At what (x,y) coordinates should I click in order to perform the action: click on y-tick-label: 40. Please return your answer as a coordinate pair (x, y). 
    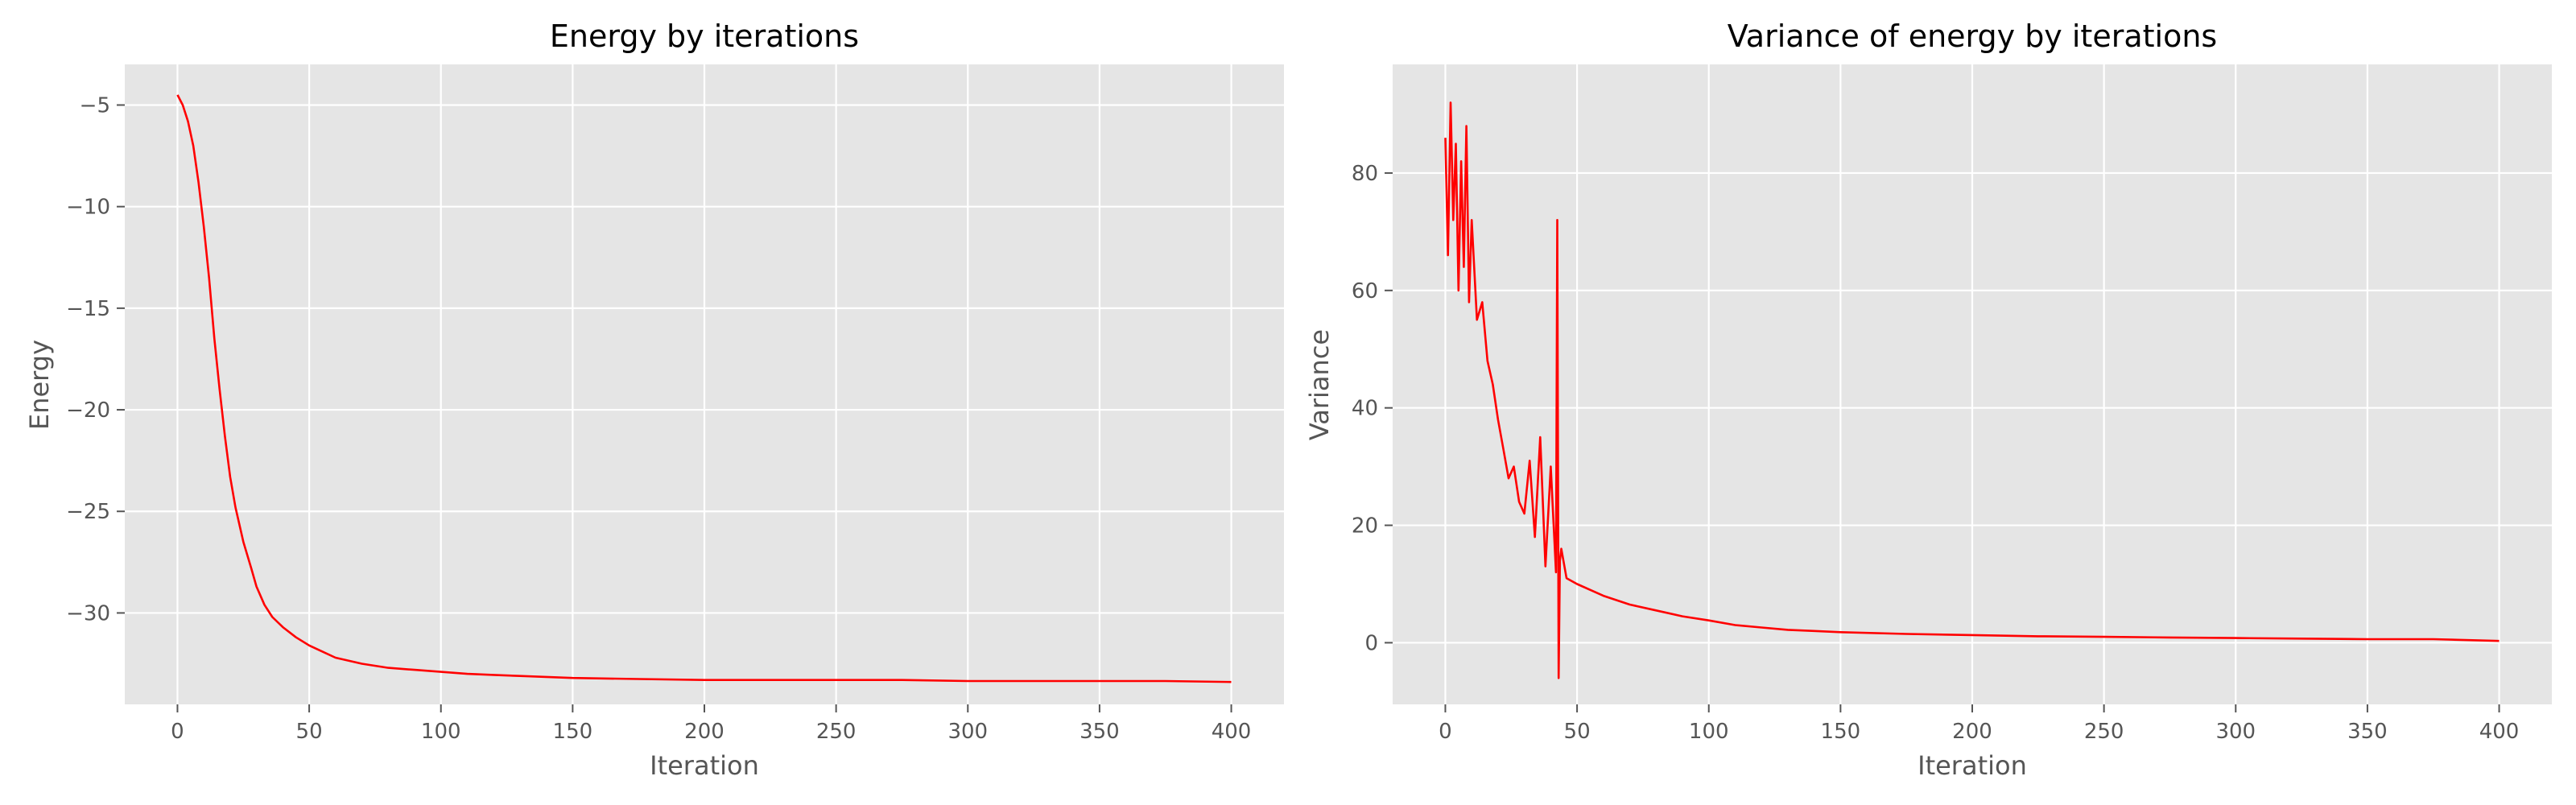
    Looking at the image, I should click on (1365, 409).